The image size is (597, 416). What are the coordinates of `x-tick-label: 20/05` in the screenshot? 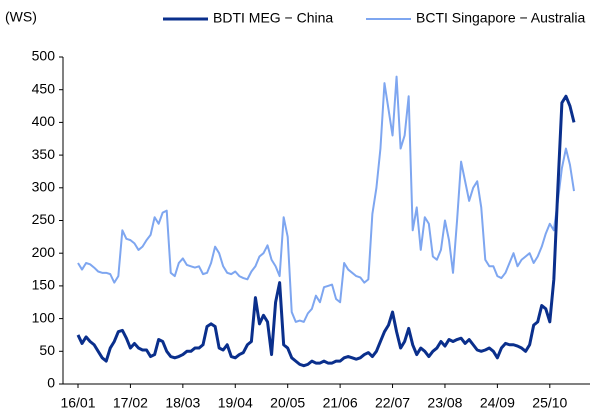 It's located at (287, 403).